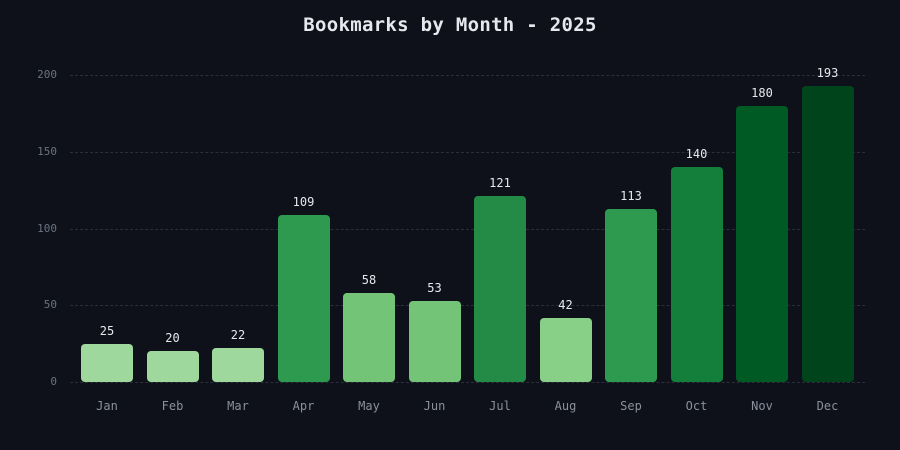 The height and width of the screenshot is (450, 900). What do you see at coordinates (762, 406) in the screenshot?
I see `x-tick-label: Nov` at bounding box center [762, 406].